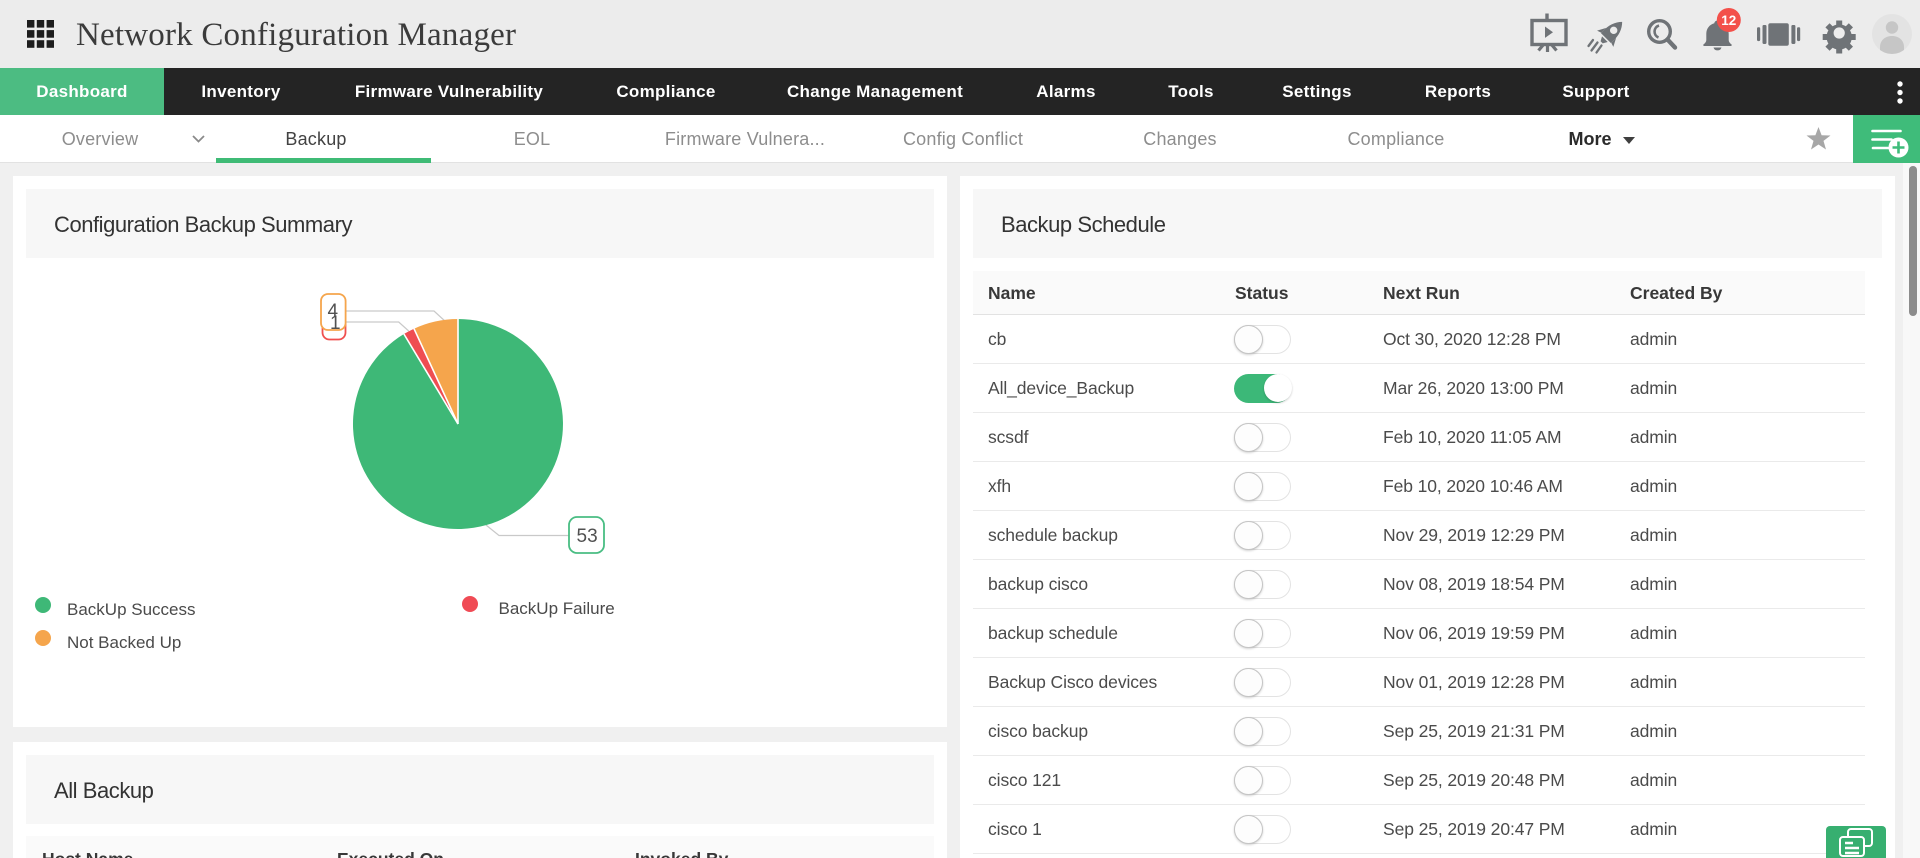  I want to click on svg-text: 4, so click(333, 311).